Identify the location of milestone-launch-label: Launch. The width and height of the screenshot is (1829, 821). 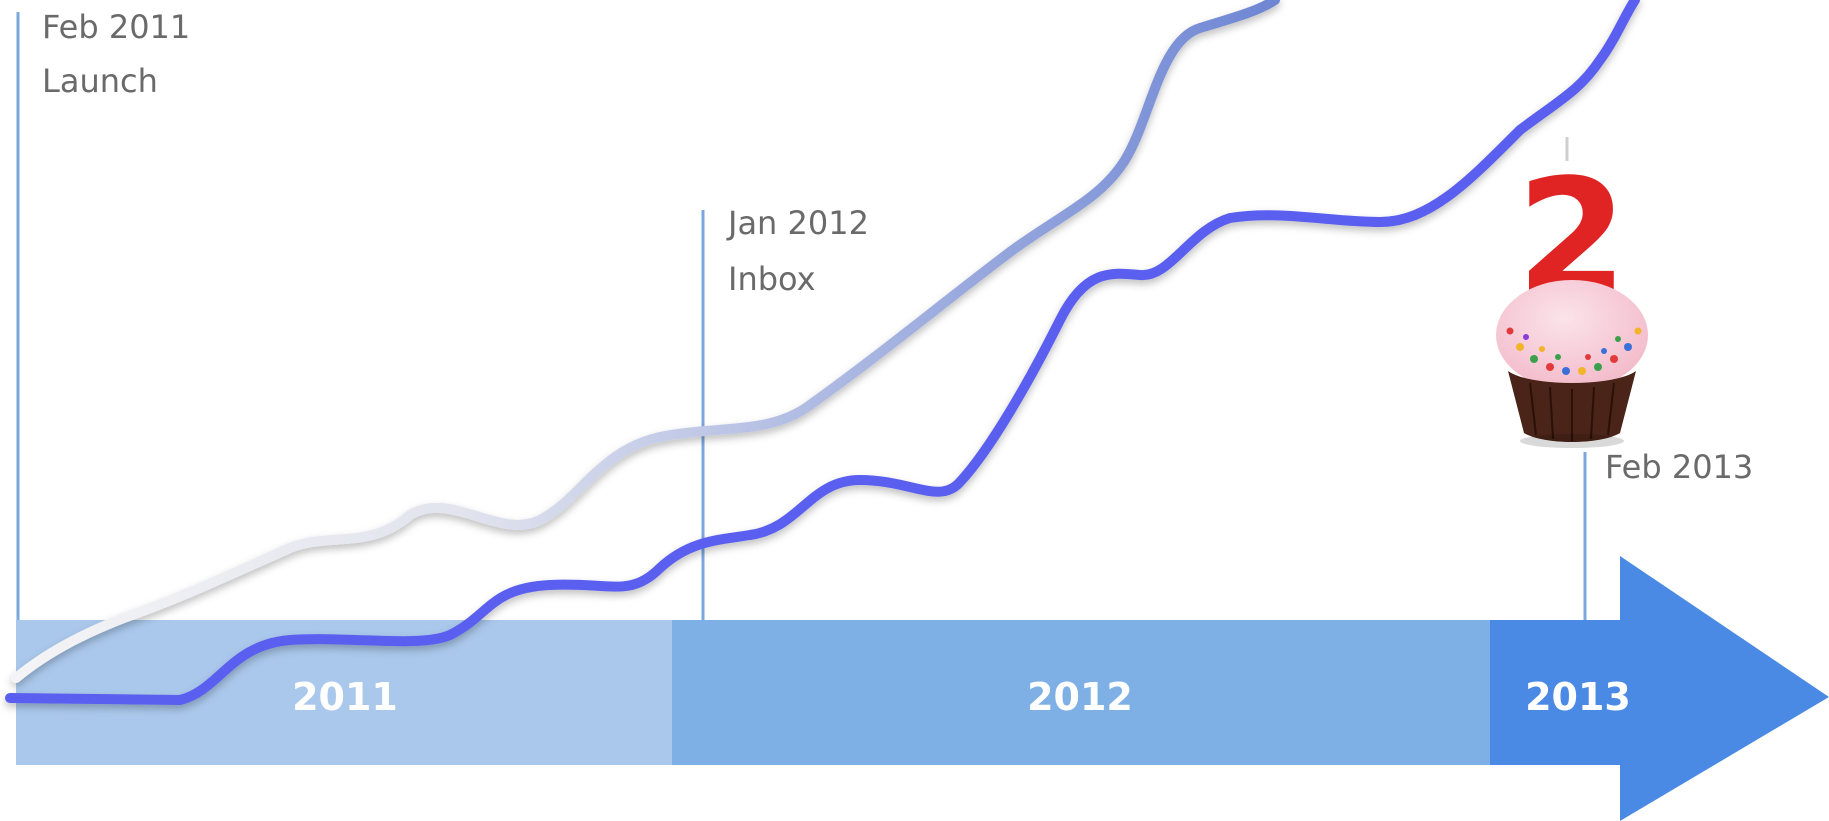
(100, 81).